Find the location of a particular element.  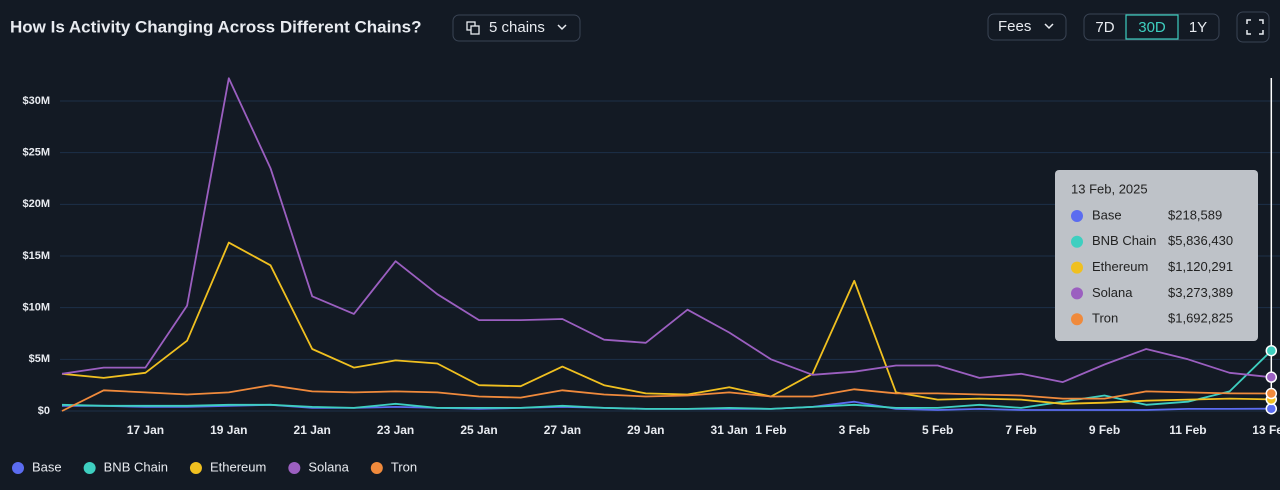

x-tick-label: 19 Jan is located at coordinates (228, 430).